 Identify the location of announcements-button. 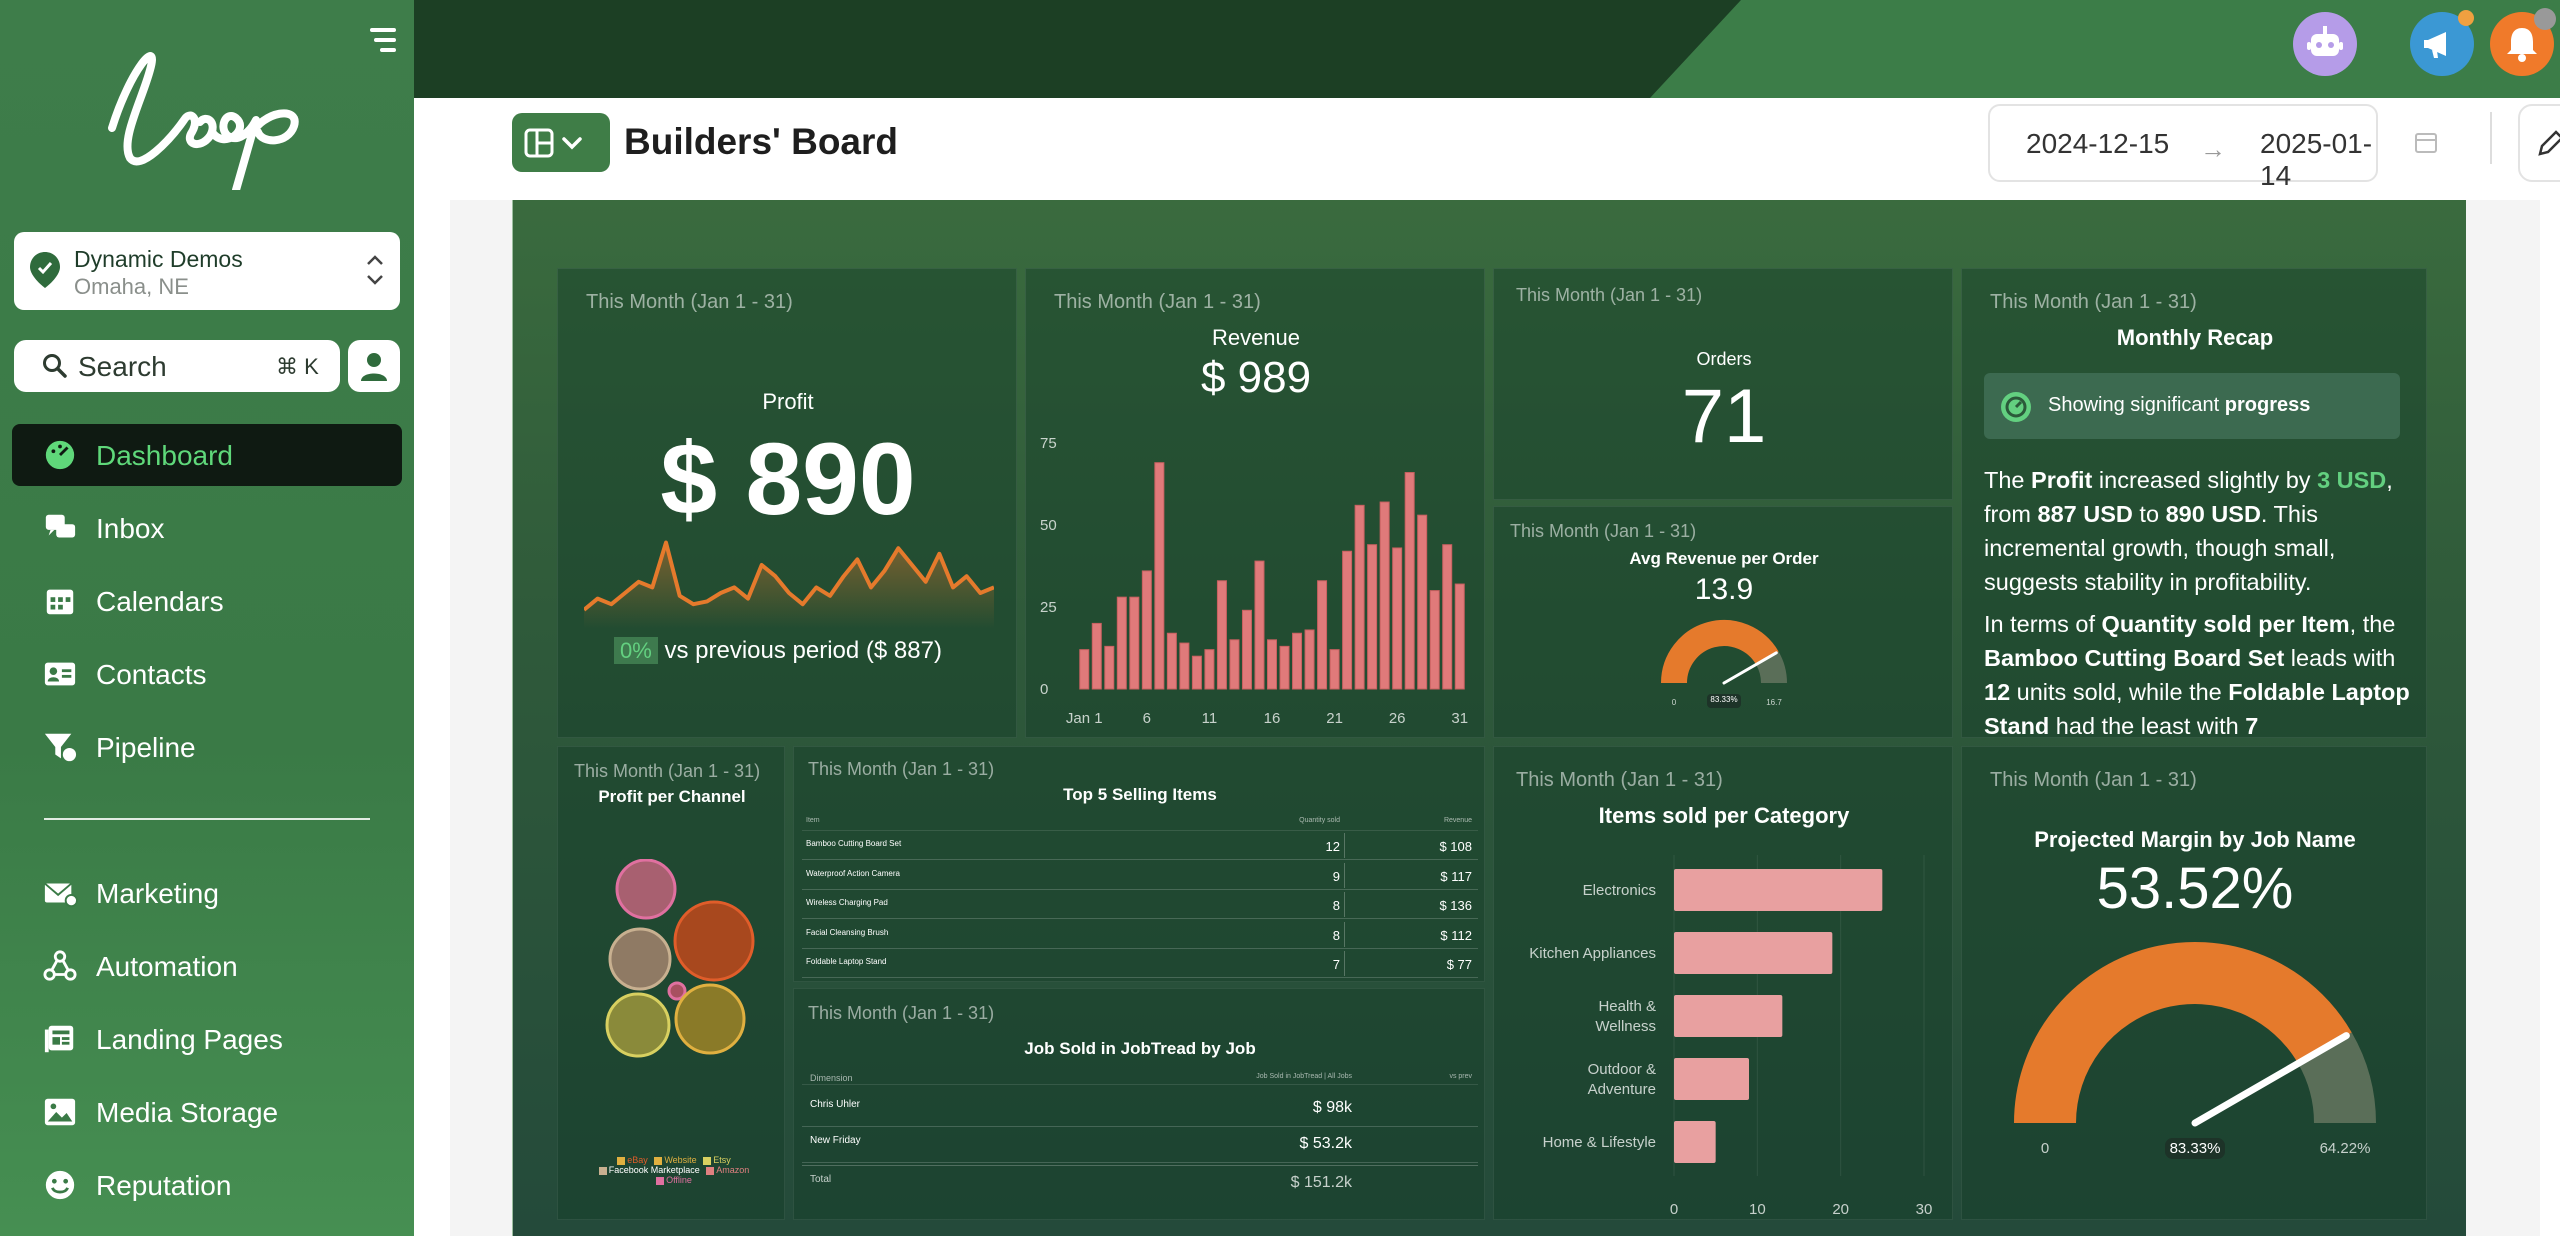
(2442, 43).